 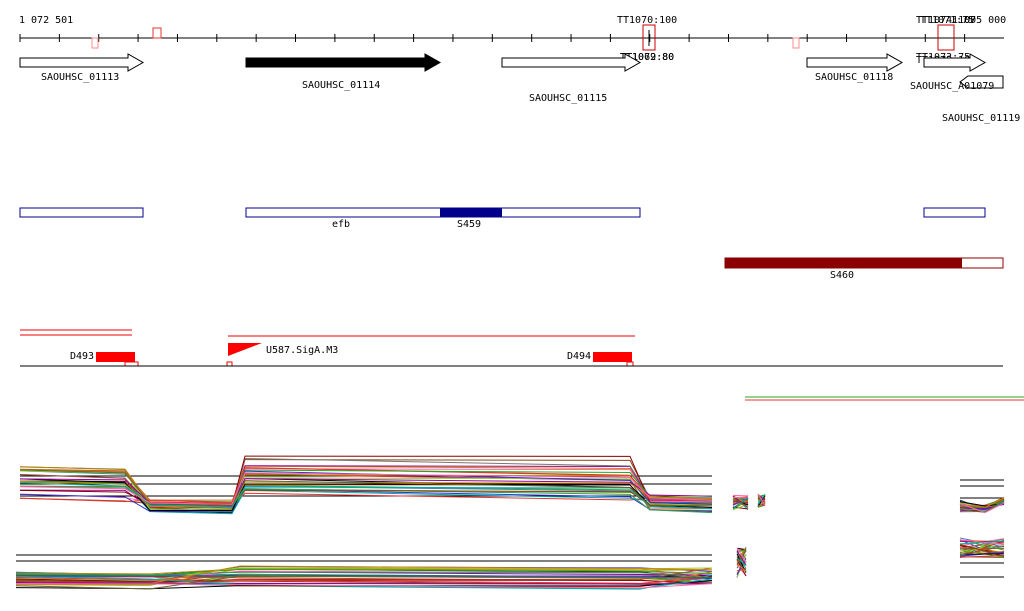 I want to click on gene-label: SAOUHSC_01119, so click(x=981, y=118).